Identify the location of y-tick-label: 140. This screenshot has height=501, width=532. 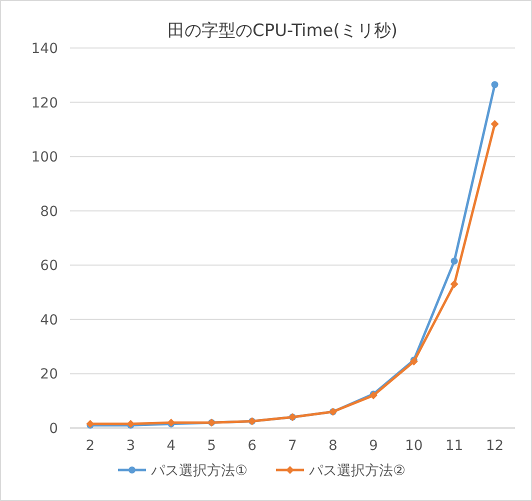
(44, 49).